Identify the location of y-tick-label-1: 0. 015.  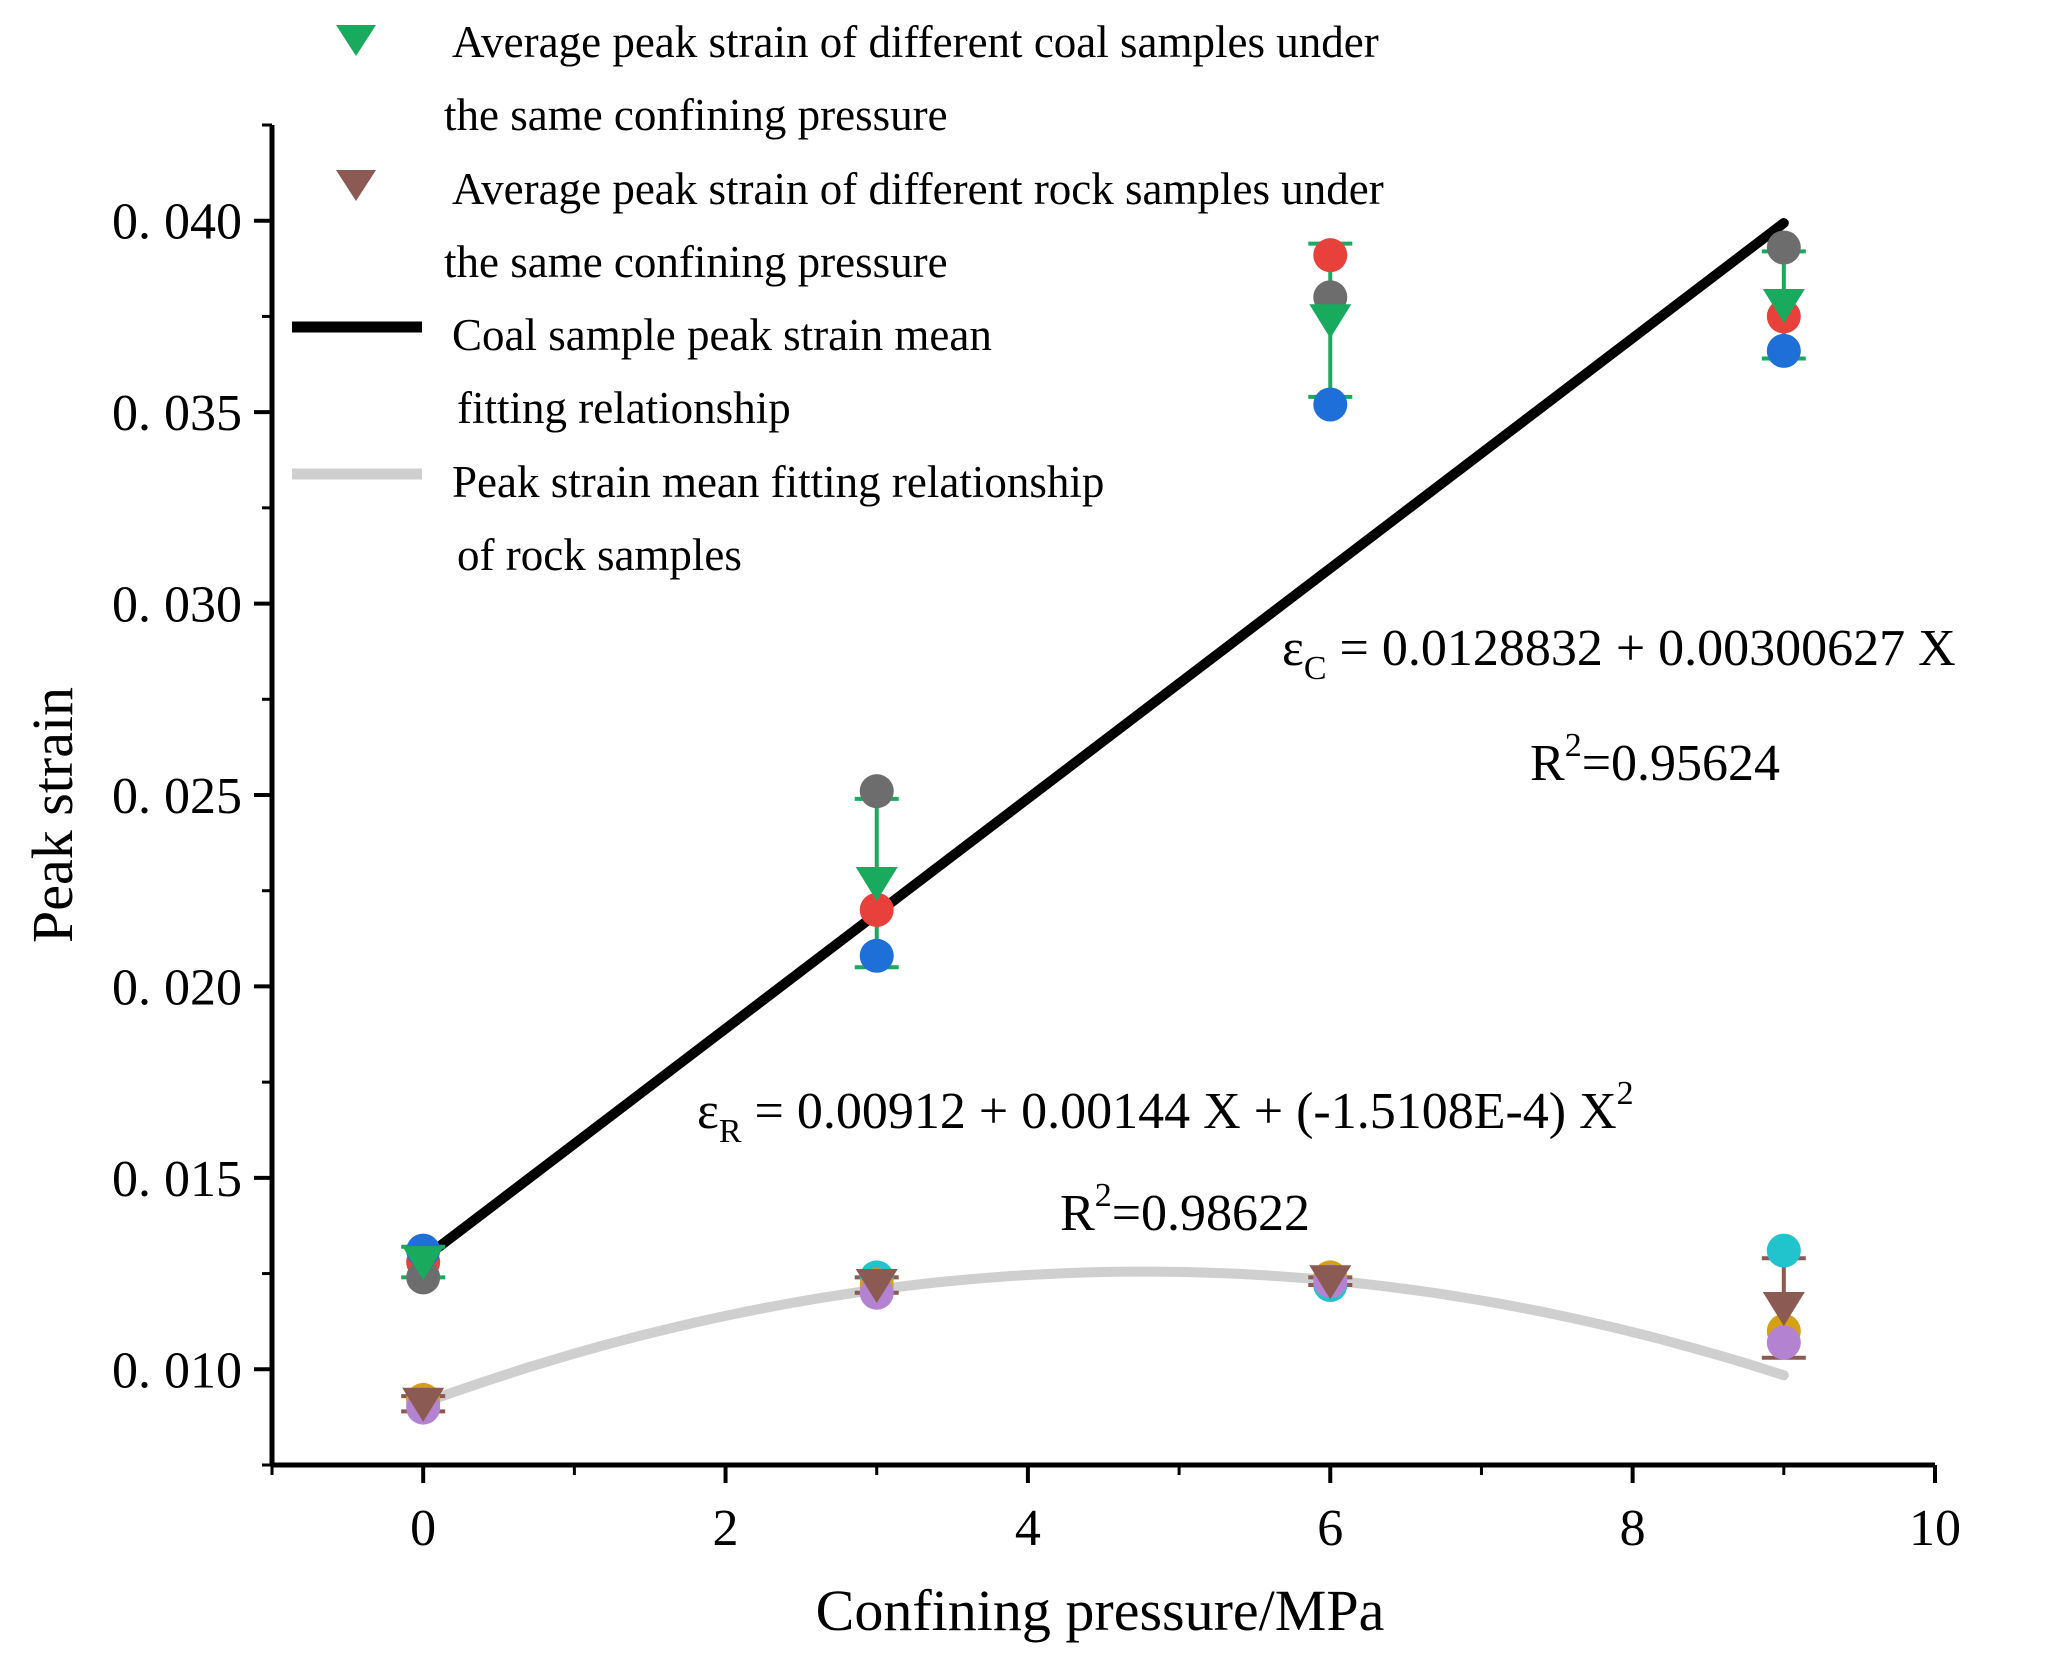
(177, 1179).